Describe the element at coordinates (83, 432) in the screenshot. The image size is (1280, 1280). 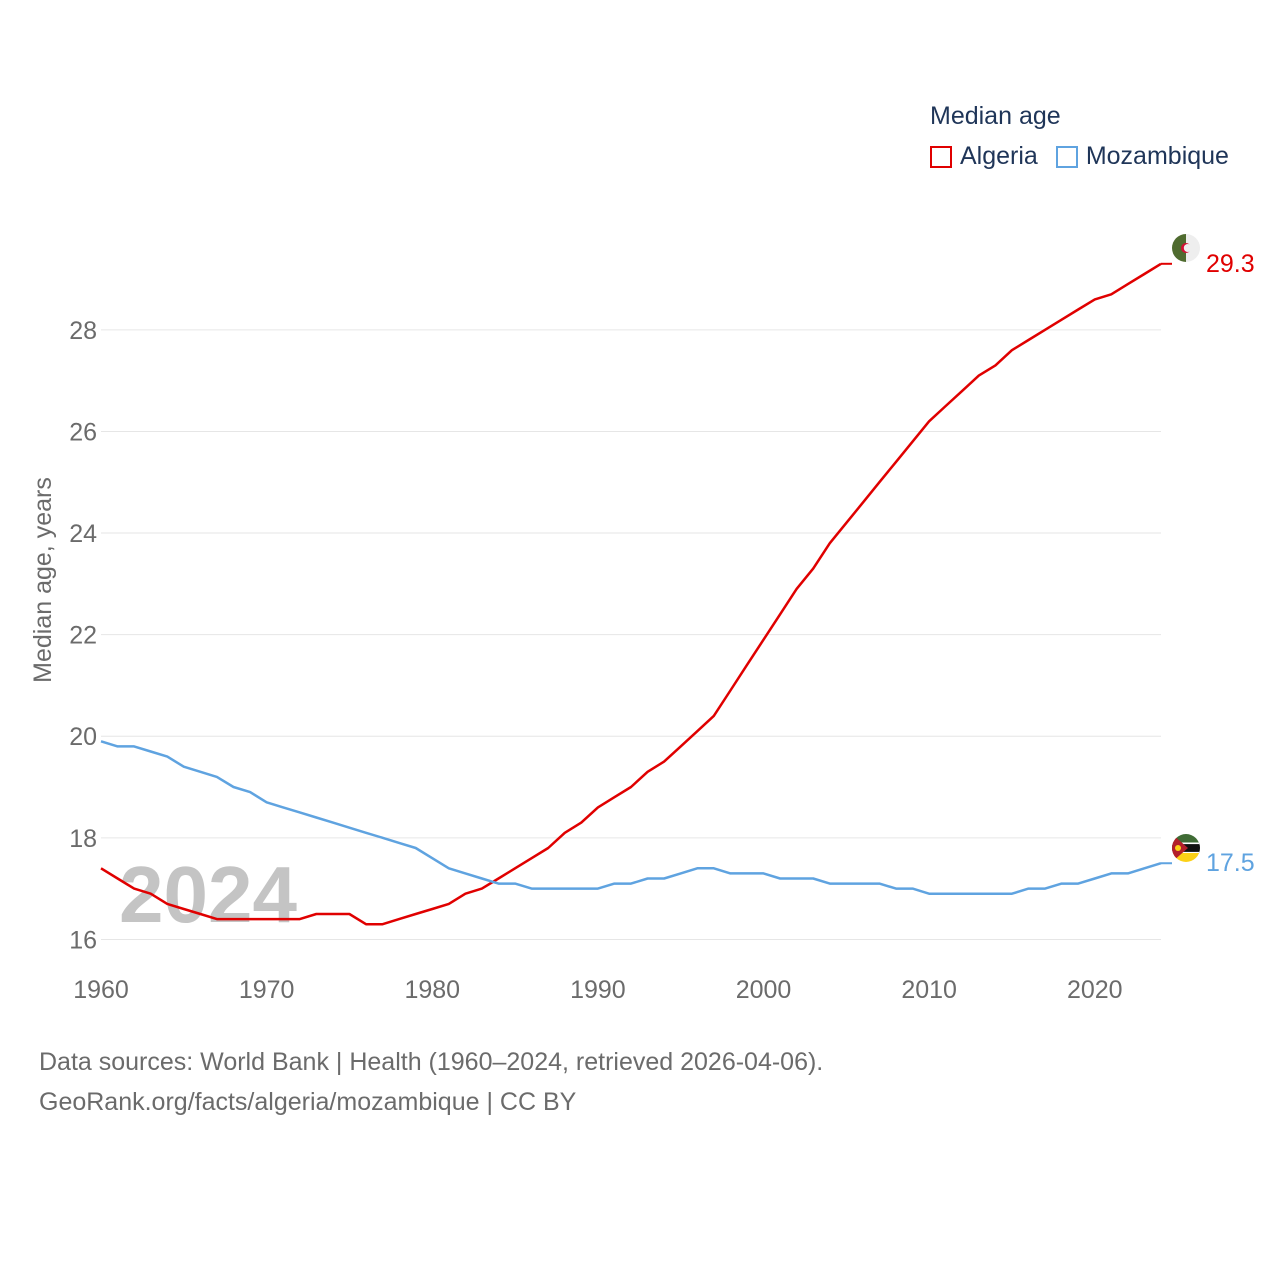
I see `y-tick-label: 26` at that location.